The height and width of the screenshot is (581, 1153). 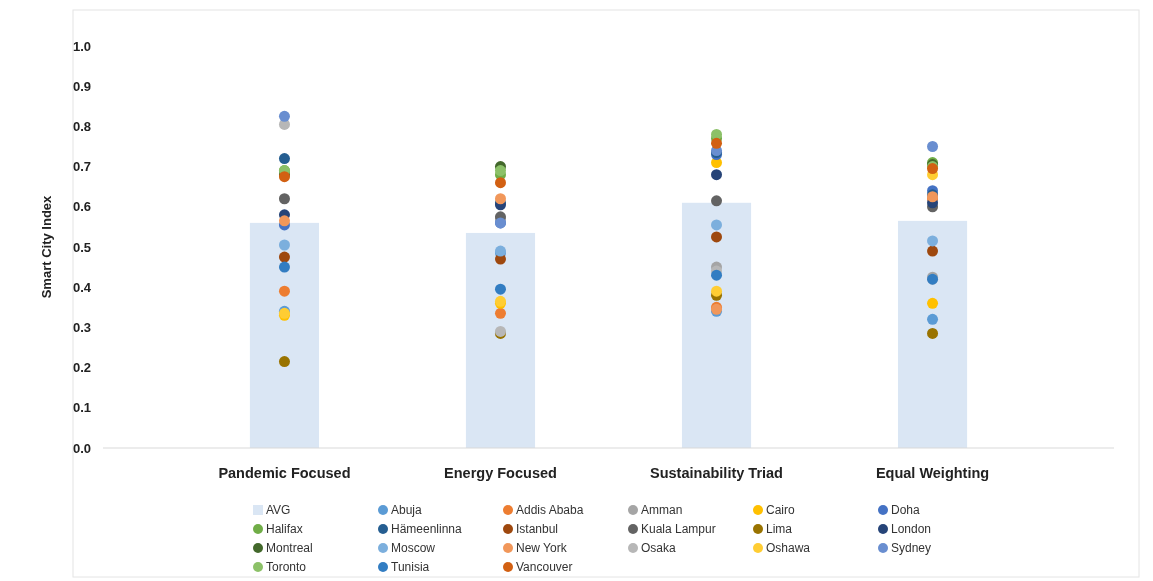 What do you see at coordinates (779, 529) in the screenshot?
I see `legend-label: Lima` at bounding box center [779, 529].